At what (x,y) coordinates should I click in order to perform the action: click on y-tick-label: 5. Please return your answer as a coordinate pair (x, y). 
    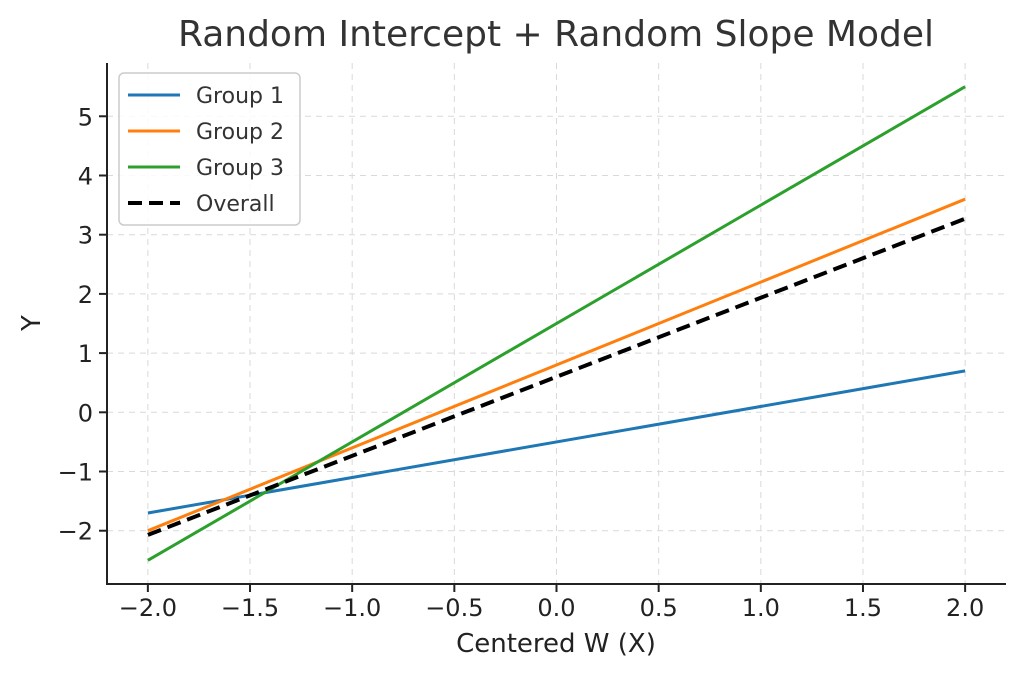
    Looking at the image, I should click on (85, 117).